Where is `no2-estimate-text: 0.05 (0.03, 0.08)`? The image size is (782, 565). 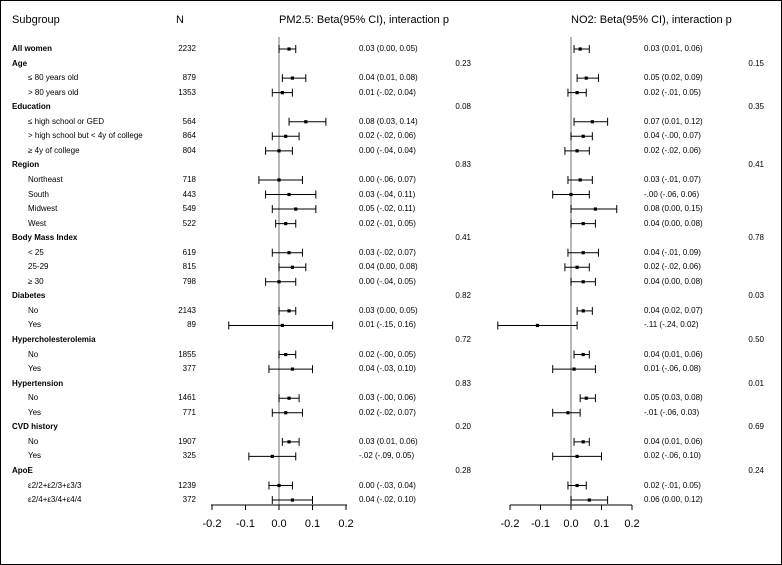 no2-estimate-text: 0.05 (0.03, 0.08) is located at coordinates (673, 398).